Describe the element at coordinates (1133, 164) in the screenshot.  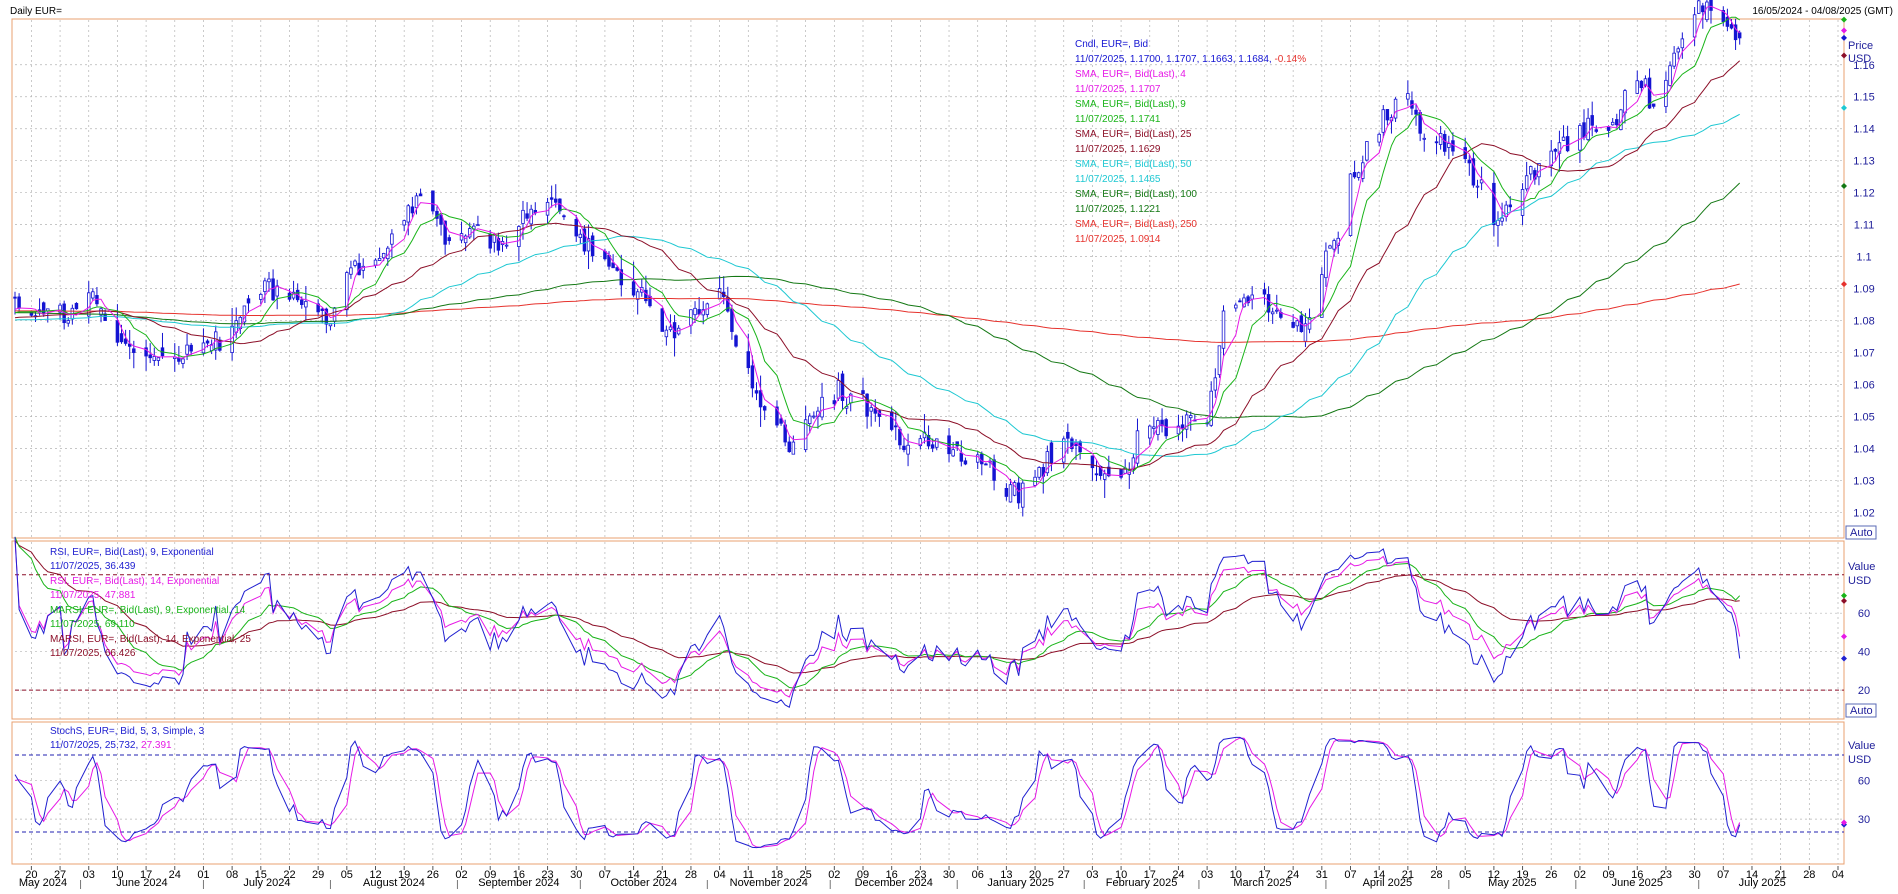
I see `legend-sma50: SMA, EUR=, Bid(Last), 50` at that location.